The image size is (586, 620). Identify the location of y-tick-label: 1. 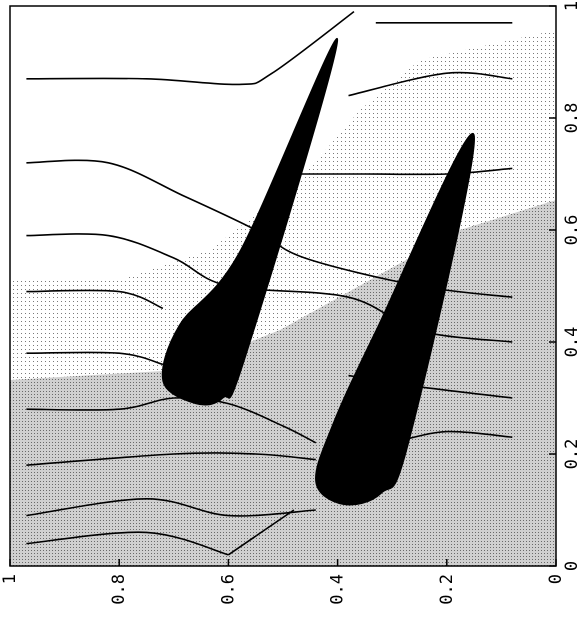
(572, 6).